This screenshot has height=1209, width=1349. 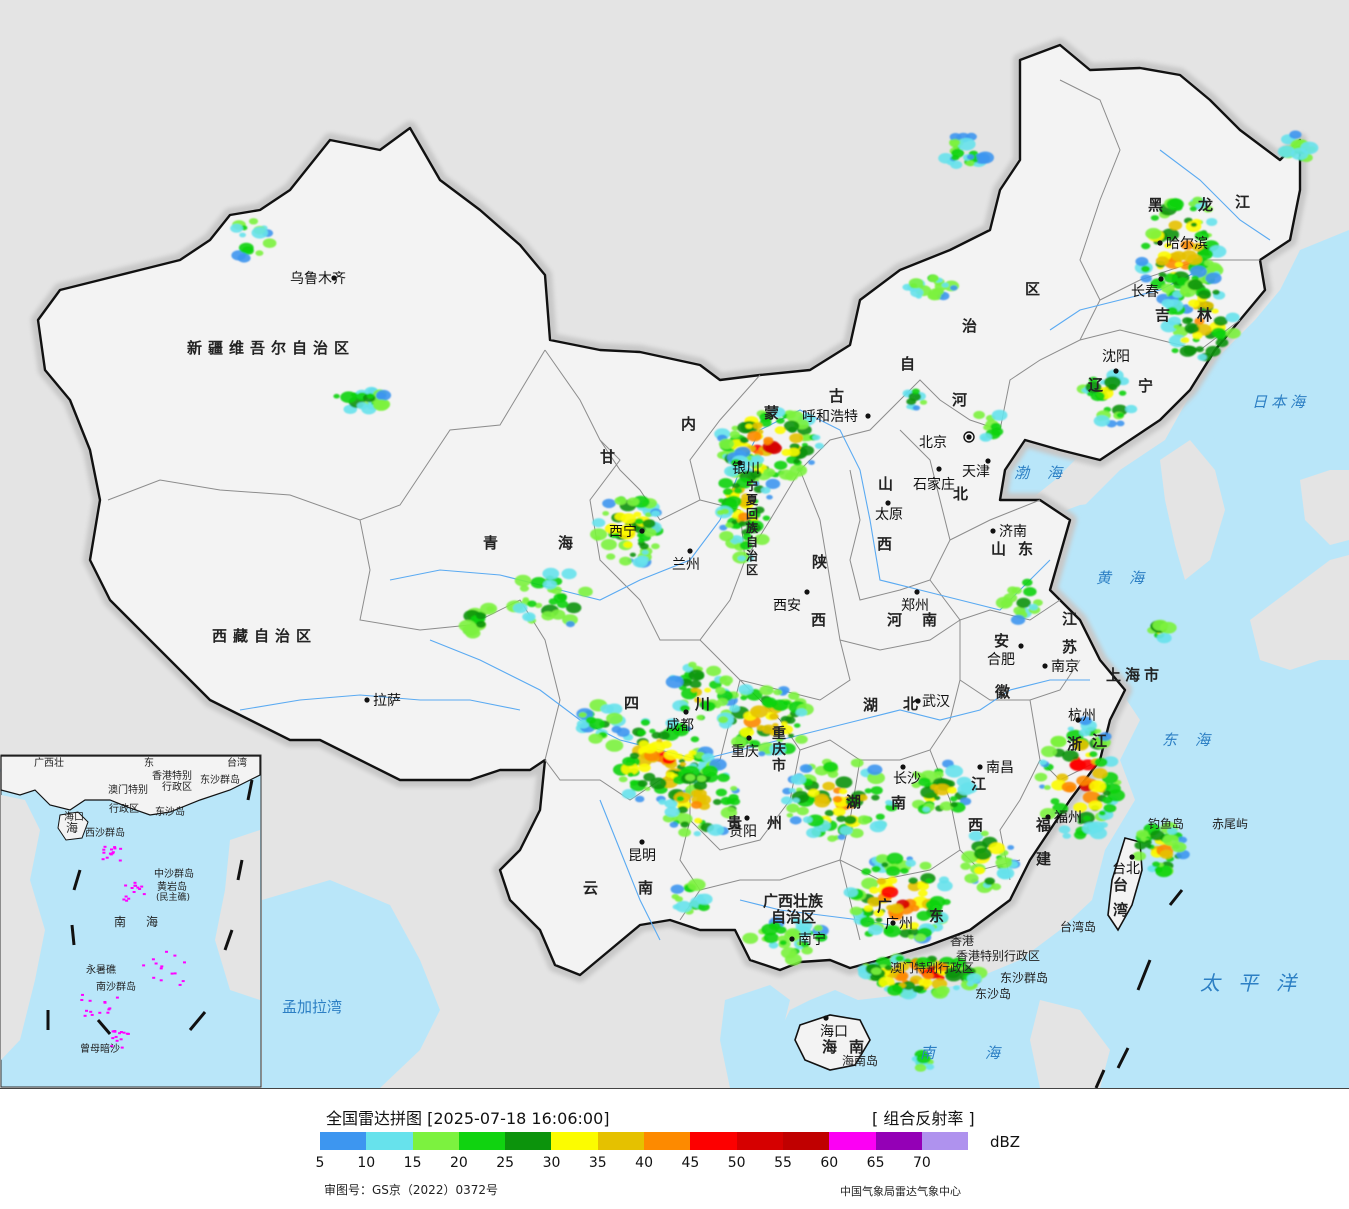 What do you see at coordinates (558, 543) in the screenshot?
I see `region-label: 青海` at bounding box center [558, 543].